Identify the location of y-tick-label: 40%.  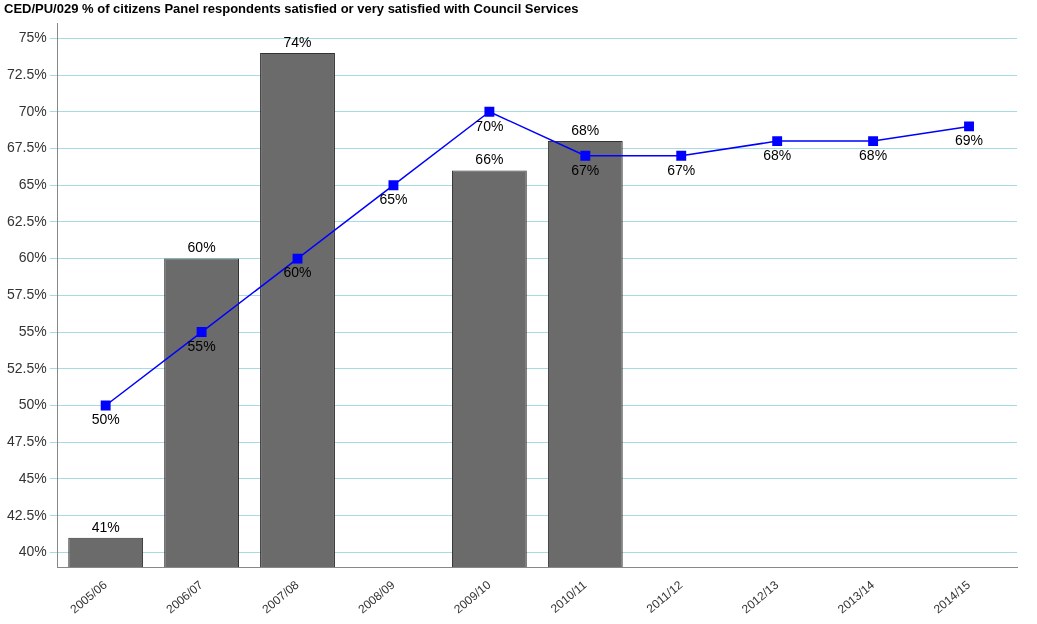
(32, 551).